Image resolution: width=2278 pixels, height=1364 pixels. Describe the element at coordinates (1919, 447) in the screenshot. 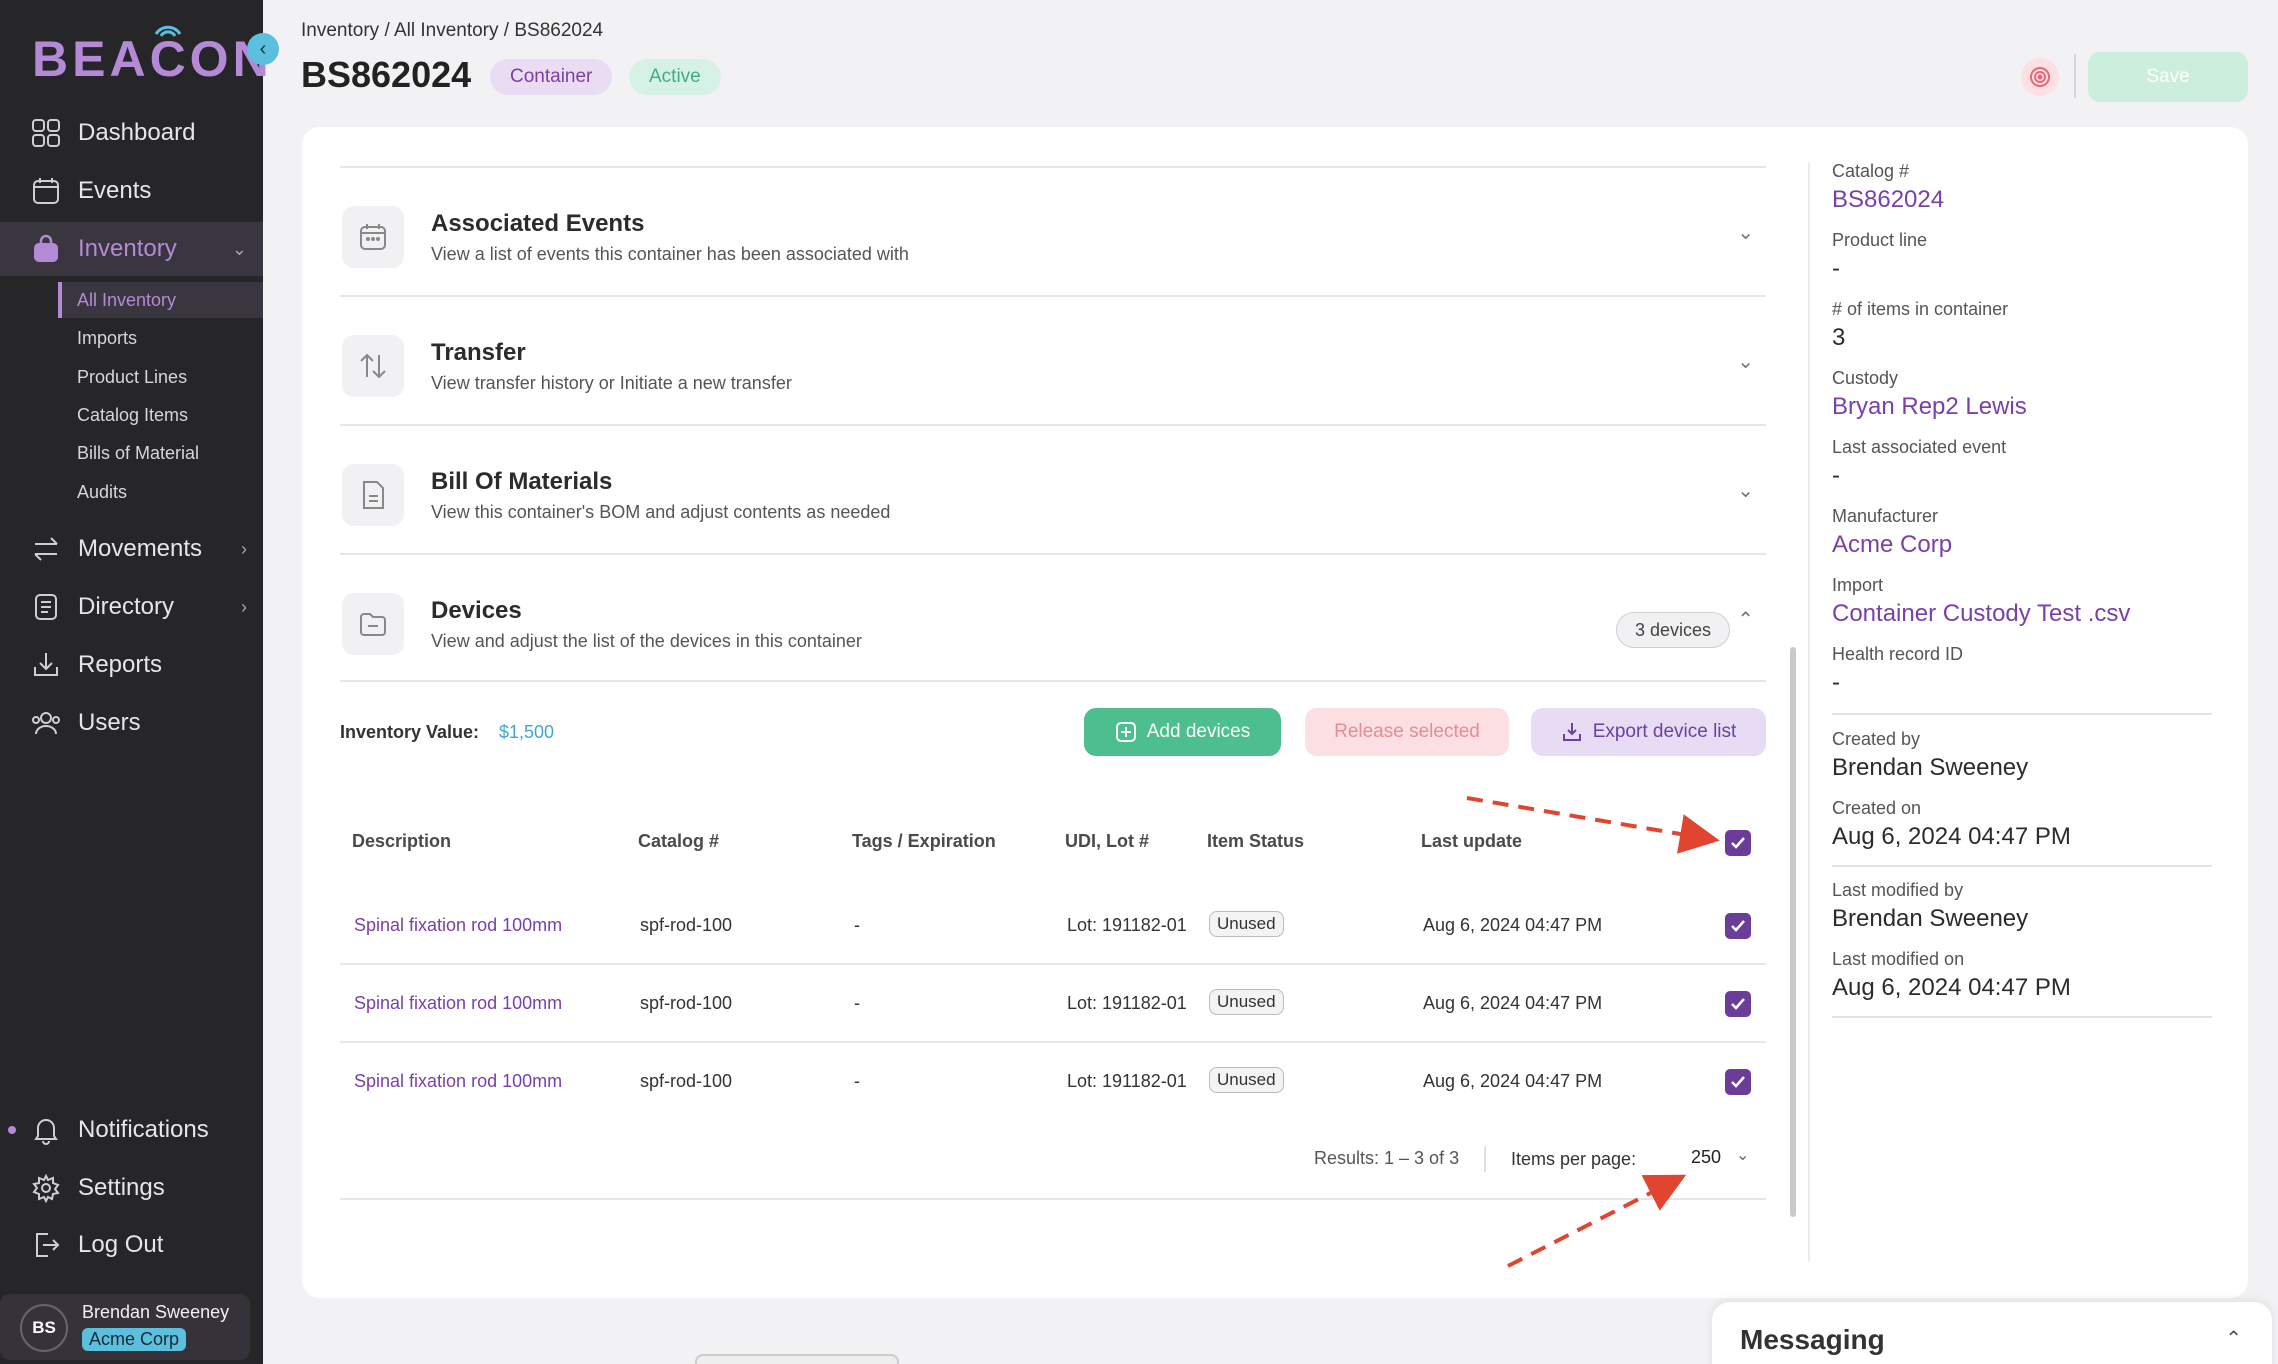

I see `last-event-label: Last associated event` at that location.